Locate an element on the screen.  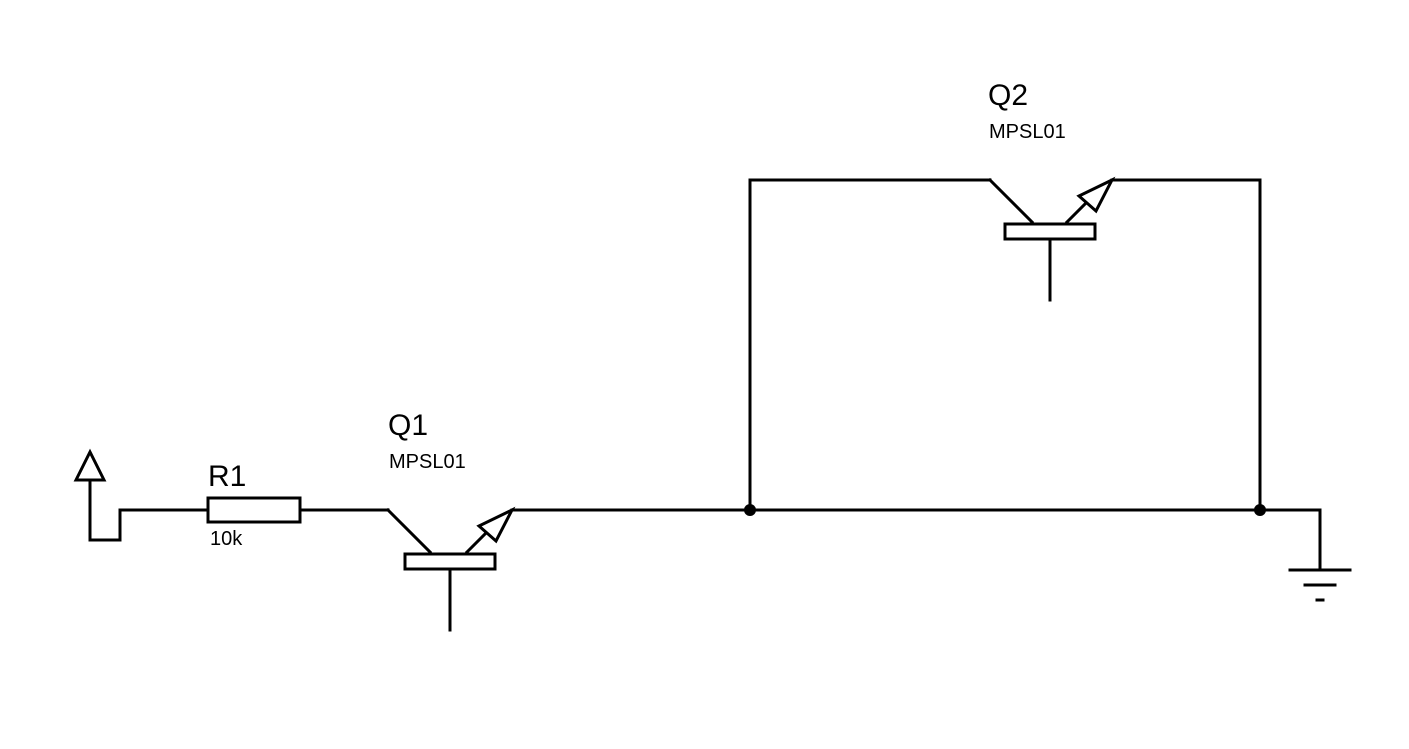
q2-emitter-arrow-icon is located at coordinates (1096, 195).